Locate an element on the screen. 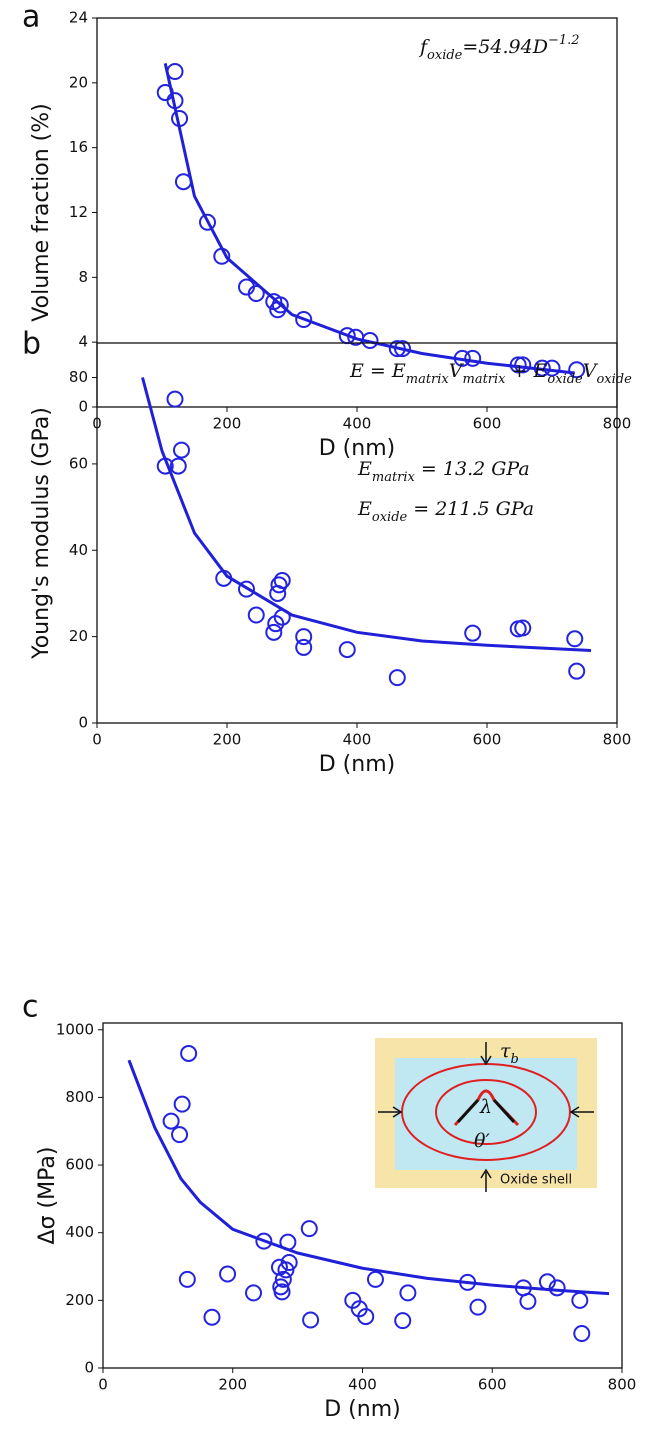 This screenshot has width=649, height=1450. arrows is located at coordinates (486, 1117).